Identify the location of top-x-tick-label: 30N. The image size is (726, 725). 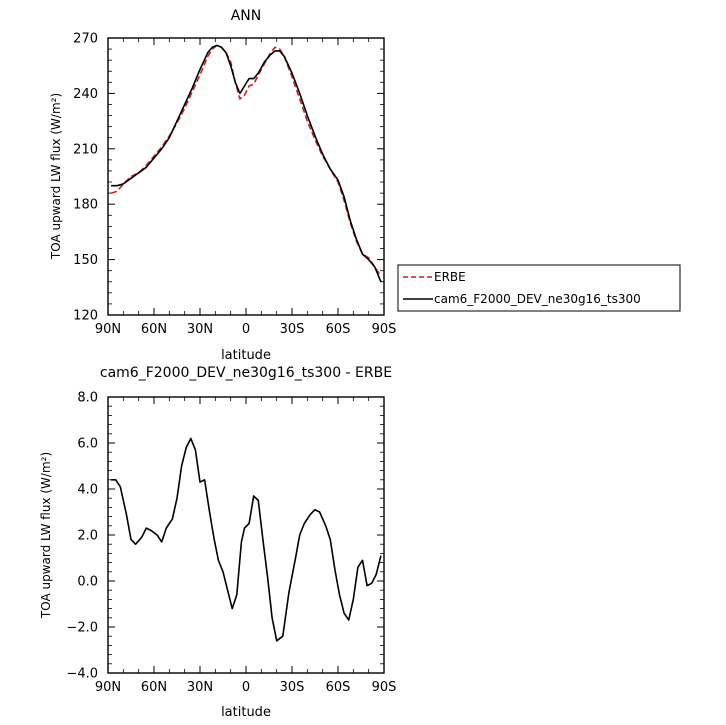
(200, 329).